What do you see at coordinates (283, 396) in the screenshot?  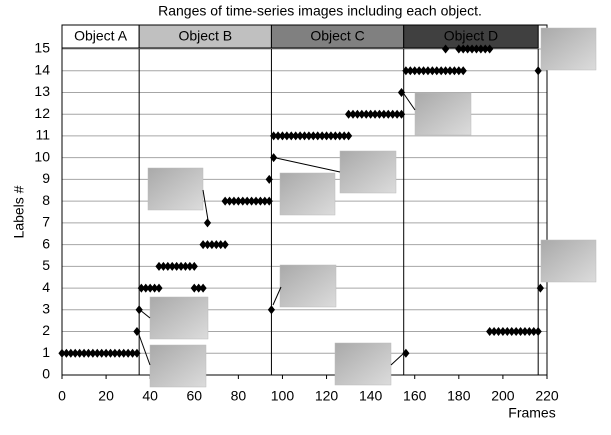 I see `x-tick-label: 100` at bounding box center [283, 396].